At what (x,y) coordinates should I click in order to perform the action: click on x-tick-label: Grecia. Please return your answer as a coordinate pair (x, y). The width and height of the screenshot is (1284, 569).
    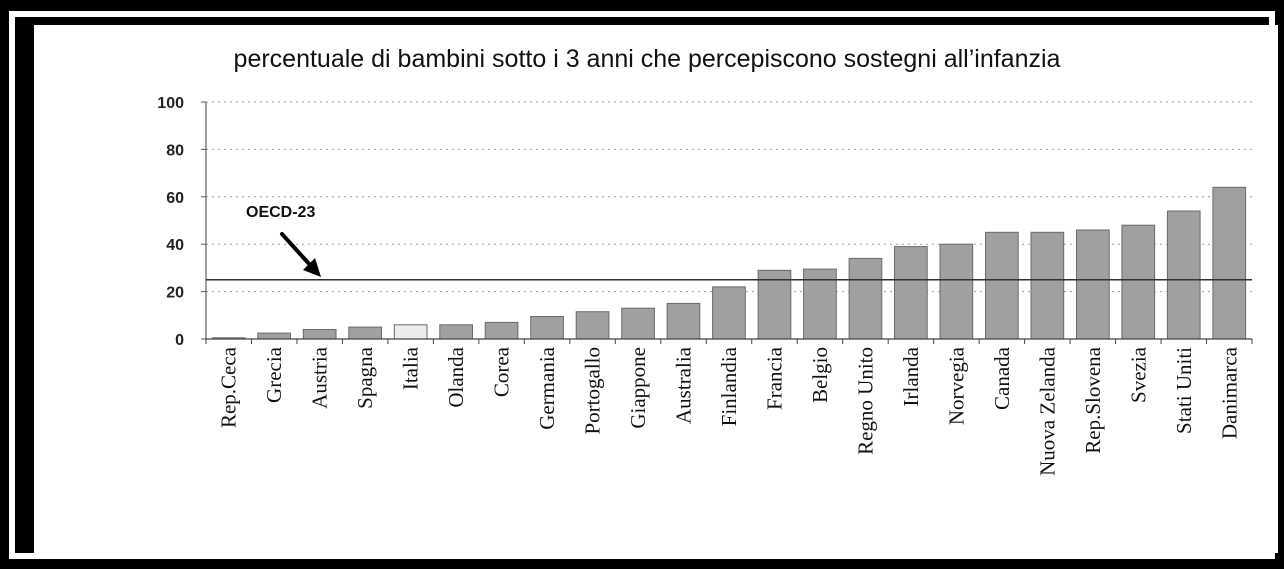
    Looking at the image, I should click on (274, 374).